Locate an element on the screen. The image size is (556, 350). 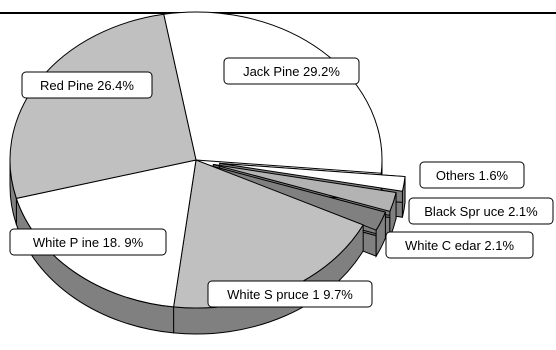
slice-label-white-pine: White P ine 18. 9% is located at coordinates (88, 242).